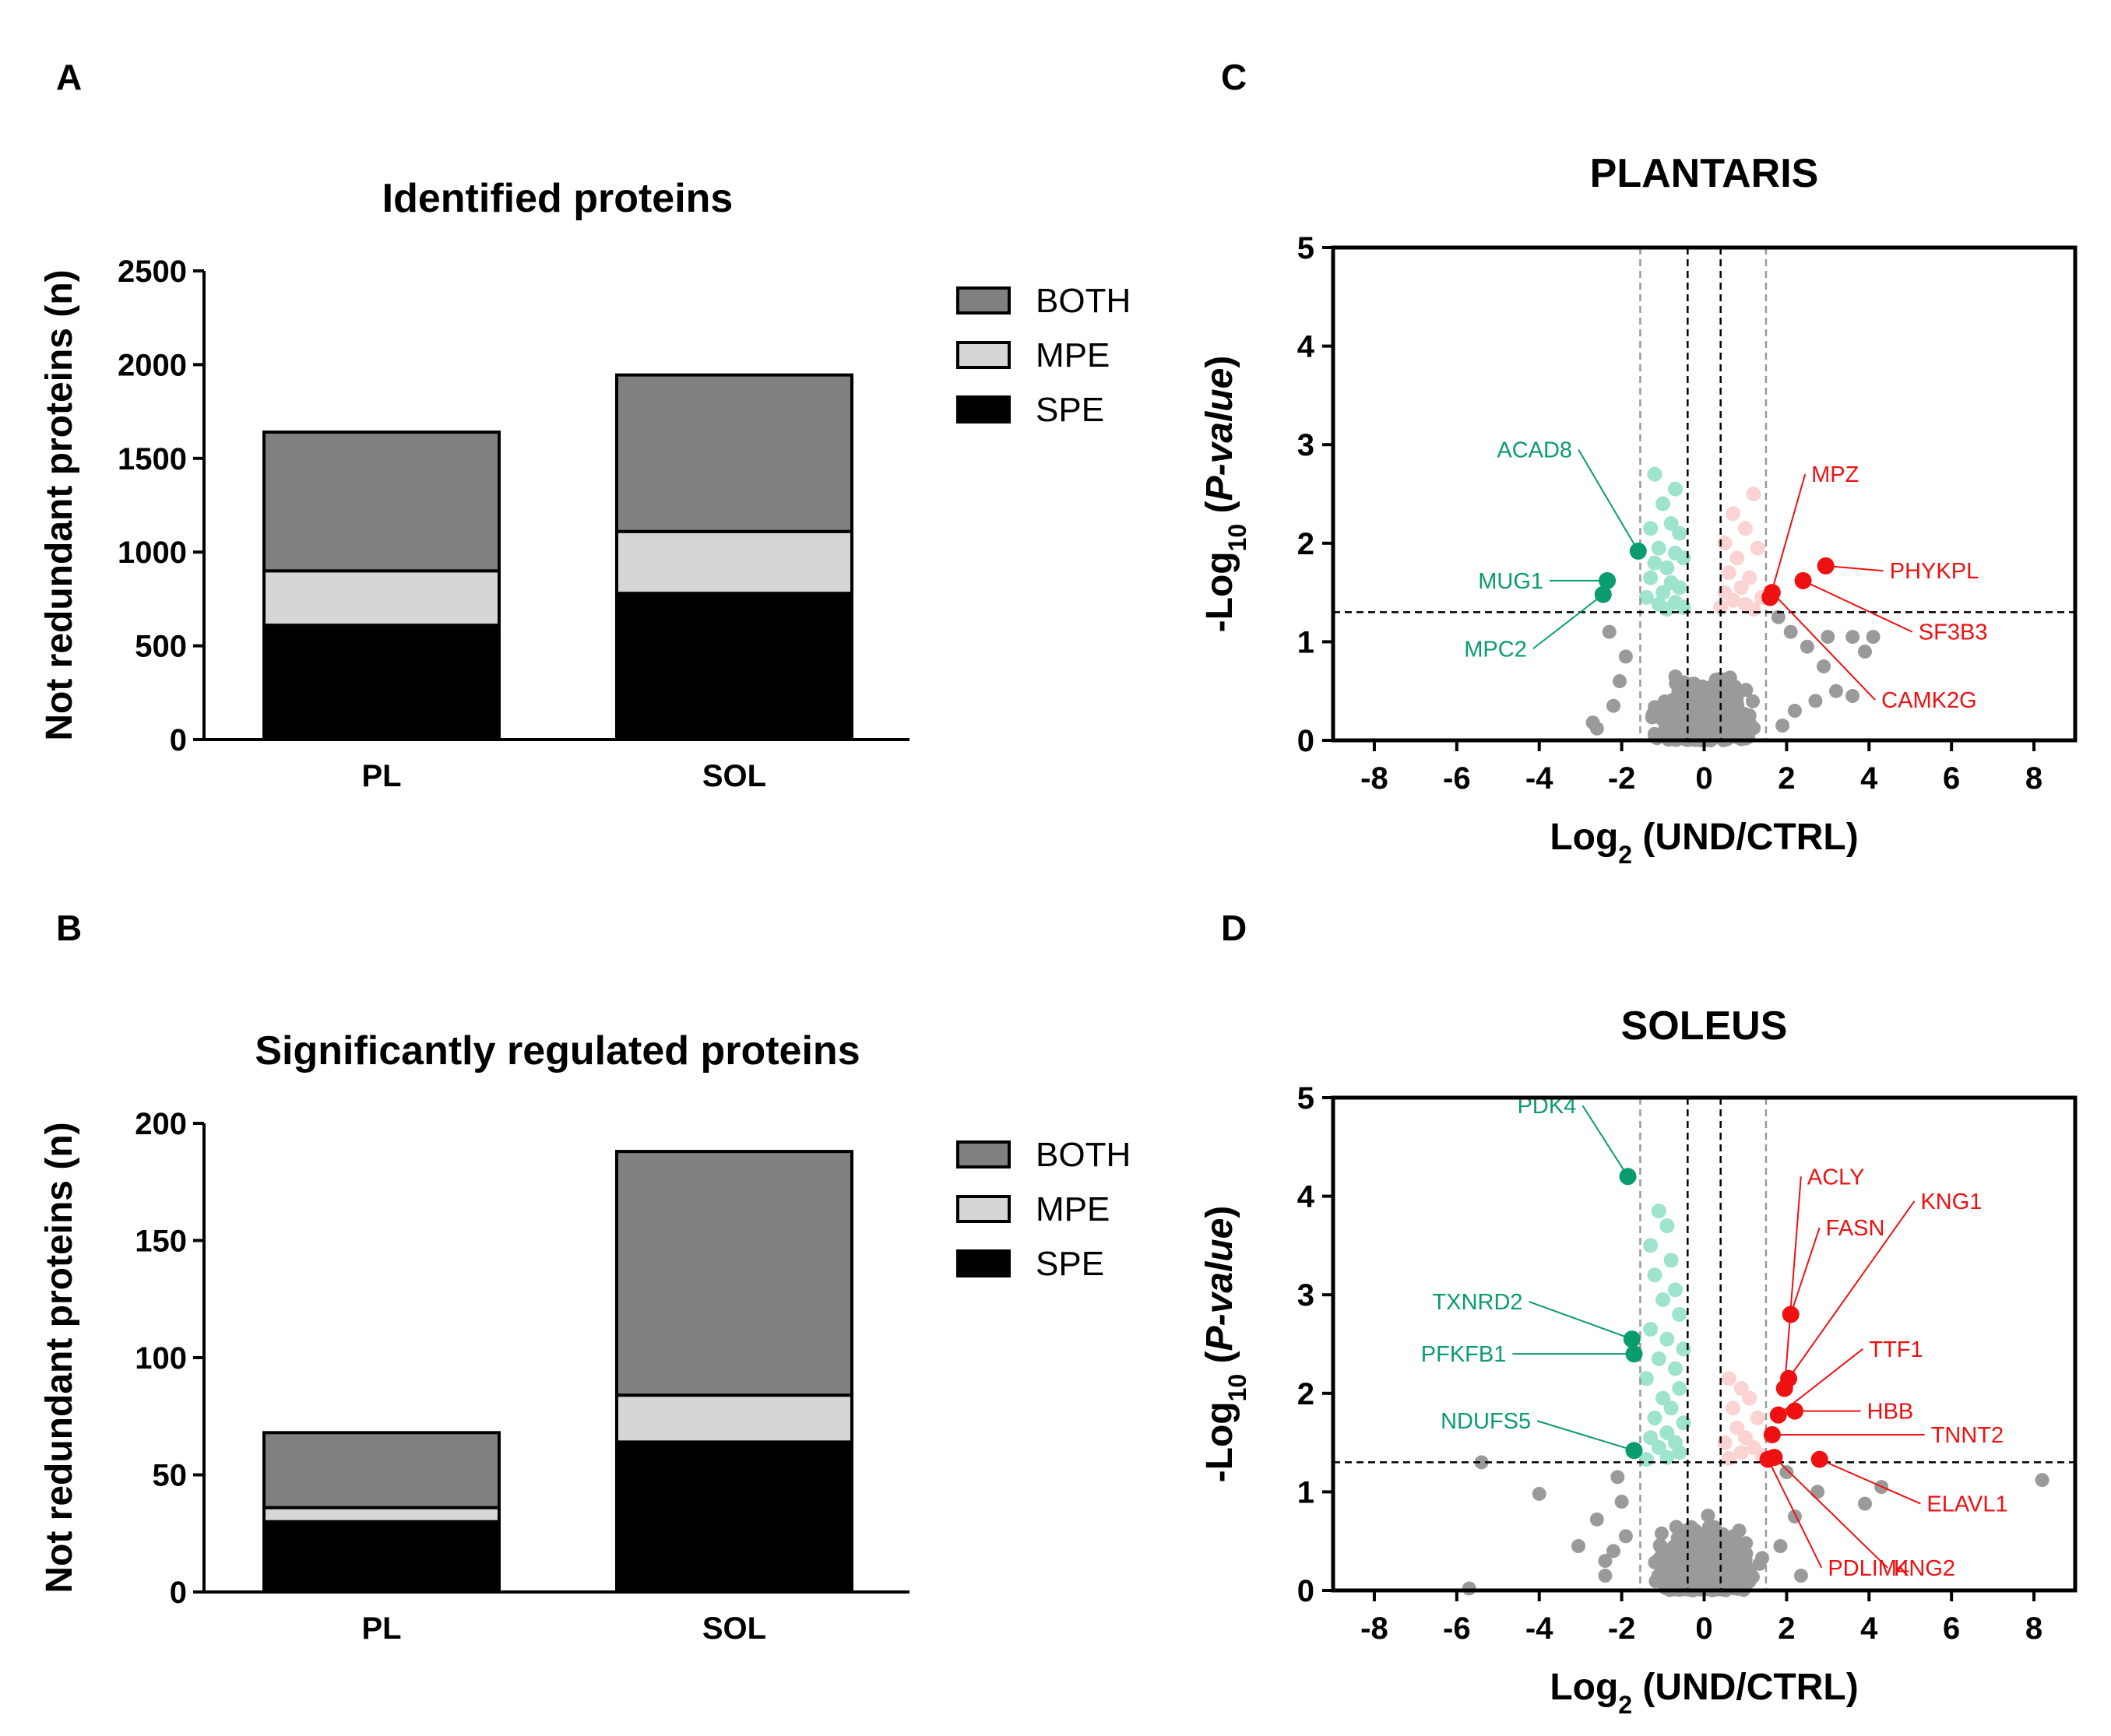 The width and height of the screenshot is (2111, 1736). What do you see at coordinates (1306, 1197) in the screenshot?
I see `y-tick-label: 4` at bounding box center [1306, 1197].